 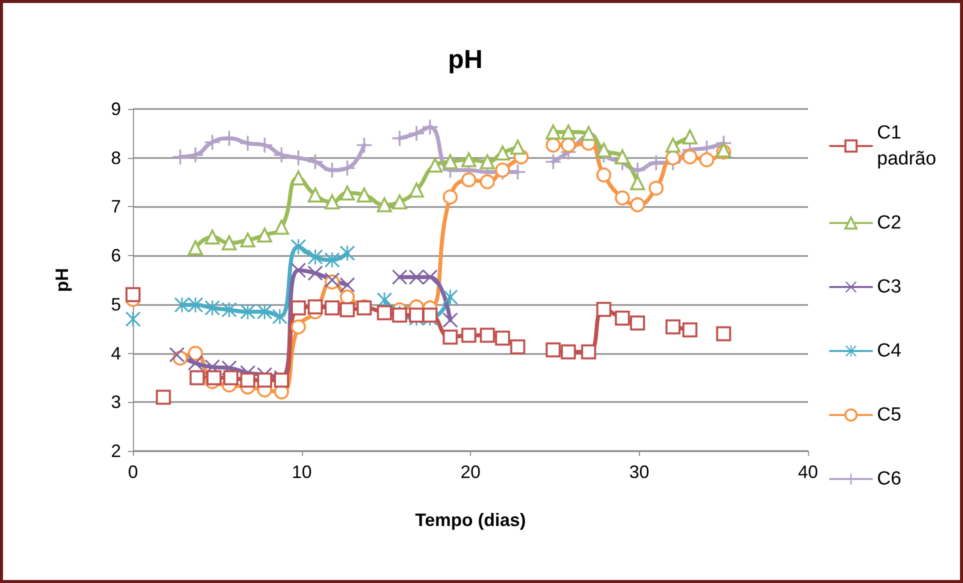 I want to click on y-axis-title: pH, so click(x=62, y=280).